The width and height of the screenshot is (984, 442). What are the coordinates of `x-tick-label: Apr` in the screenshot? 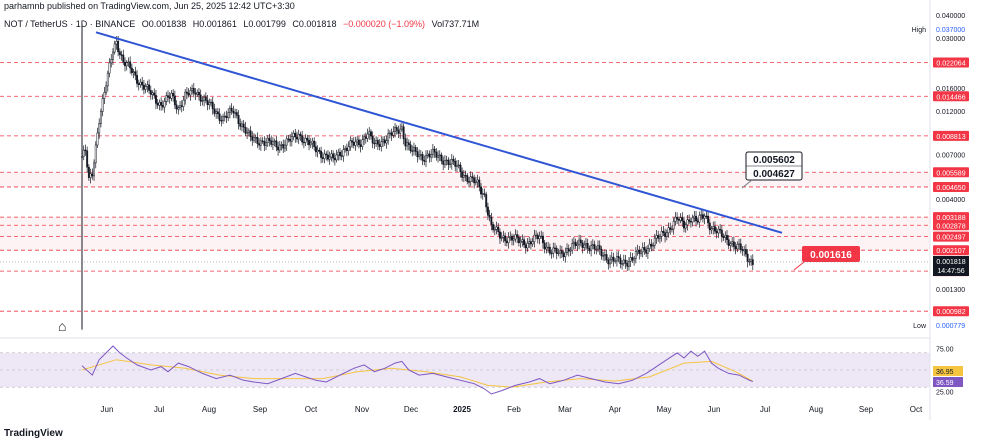 It's located at (615, 409).